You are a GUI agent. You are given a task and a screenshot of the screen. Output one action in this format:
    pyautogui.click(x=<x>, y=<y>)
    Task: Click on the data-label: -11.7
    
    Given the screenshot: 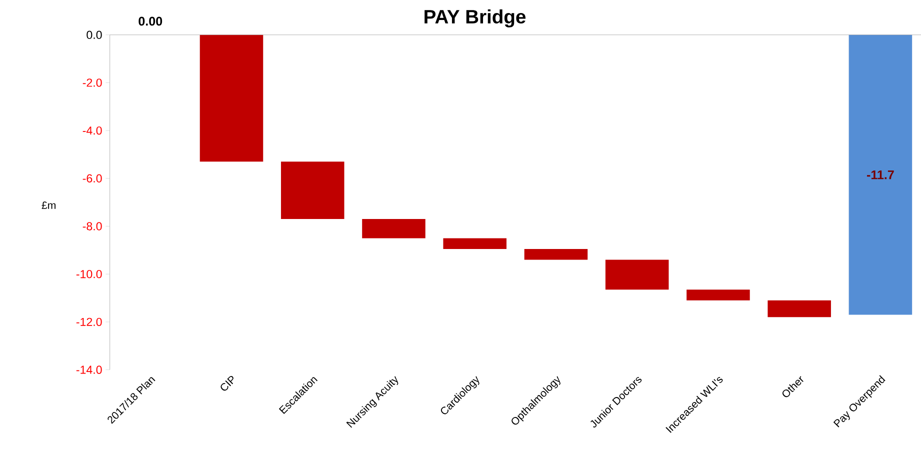 What is the action you would take?
    pyautogui.click(x=880, y=175)
    